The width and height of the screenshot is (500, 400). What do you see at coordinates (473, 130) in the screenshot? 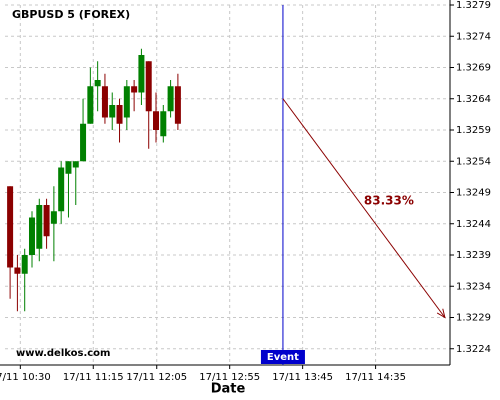
I see `y-tick-label: 1.3259` at bounding box center [473, 130].